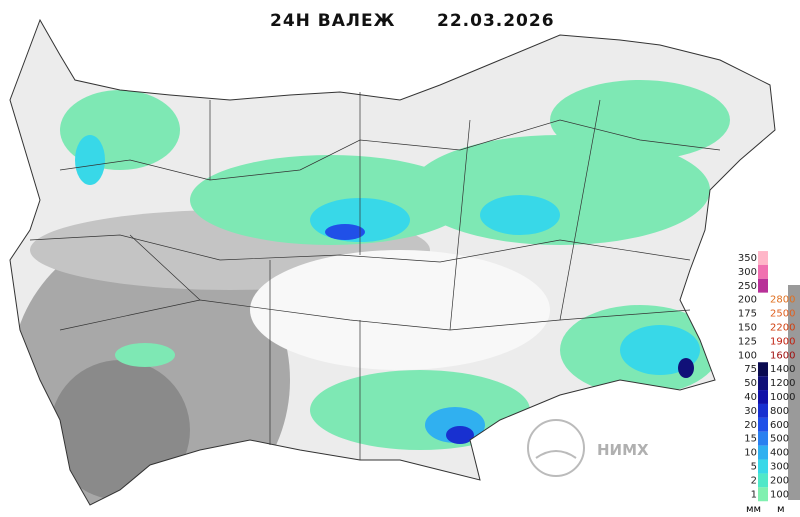 Image resolution: width=800 pixels, height=517 pixels. What do you see at coordinates (750, 453) in the screenshot?
I see `legend-label: 10` at bounding box center [750, 453].